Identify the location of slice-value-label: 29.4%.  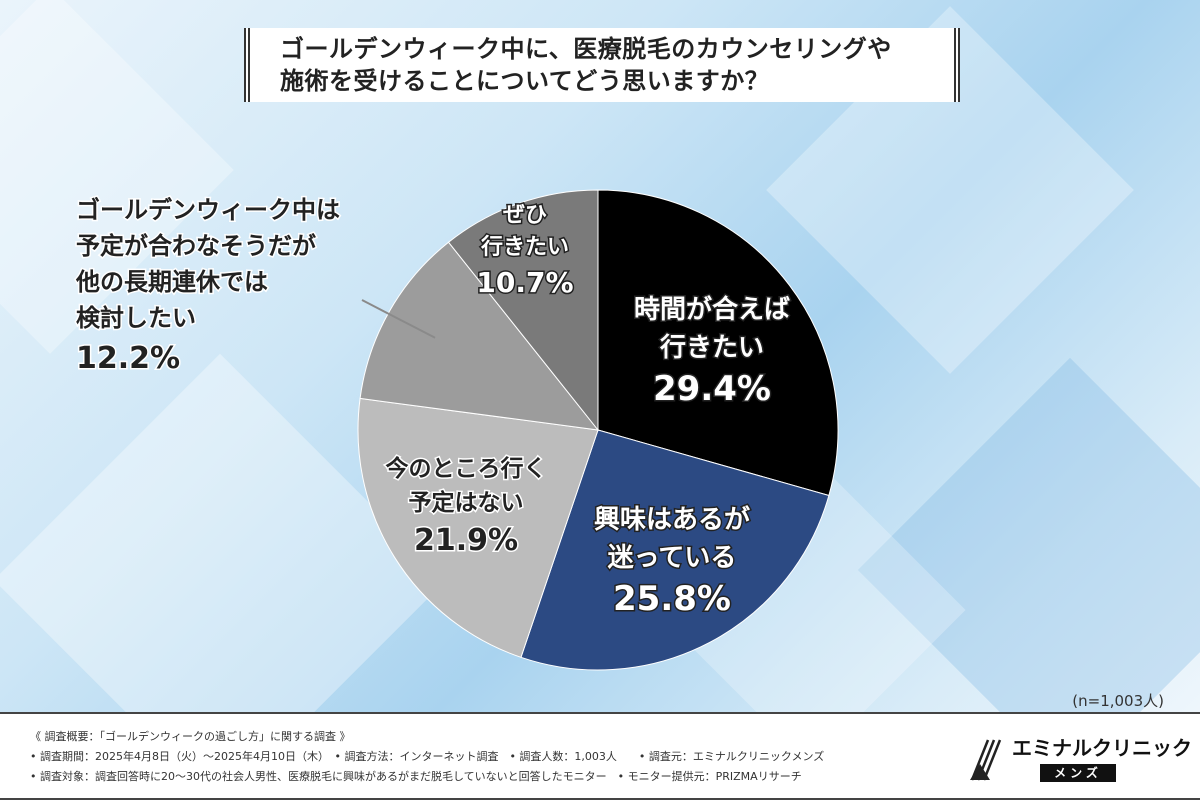
(712, 389).